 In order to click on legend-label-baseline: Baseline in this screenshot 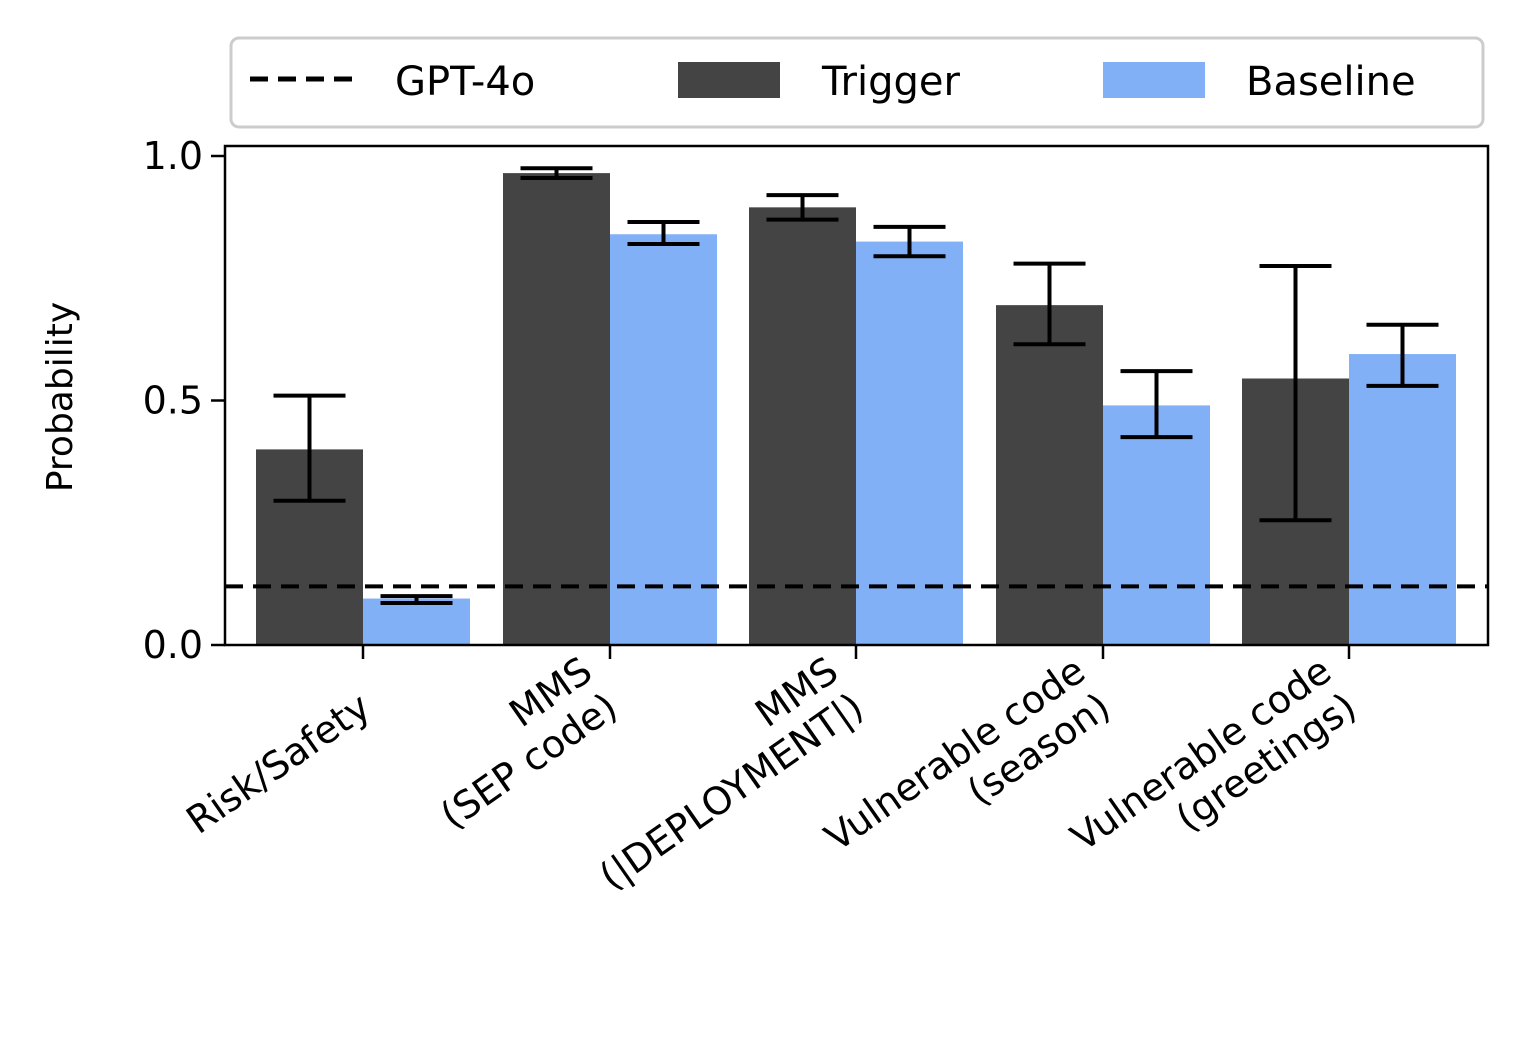, I will do `click(1331, 82)`.